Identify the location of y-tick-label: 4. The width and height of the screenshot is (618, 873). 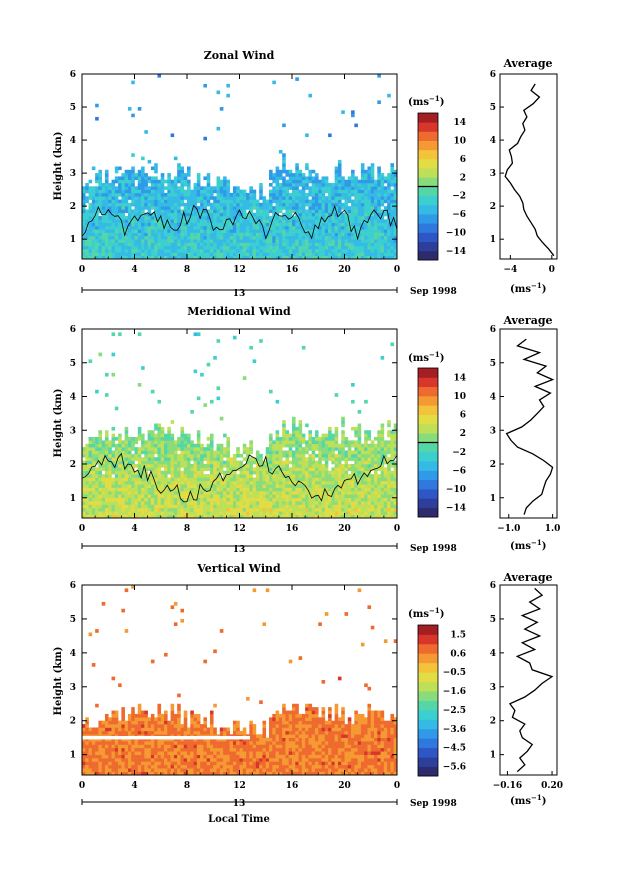
(73, 141).